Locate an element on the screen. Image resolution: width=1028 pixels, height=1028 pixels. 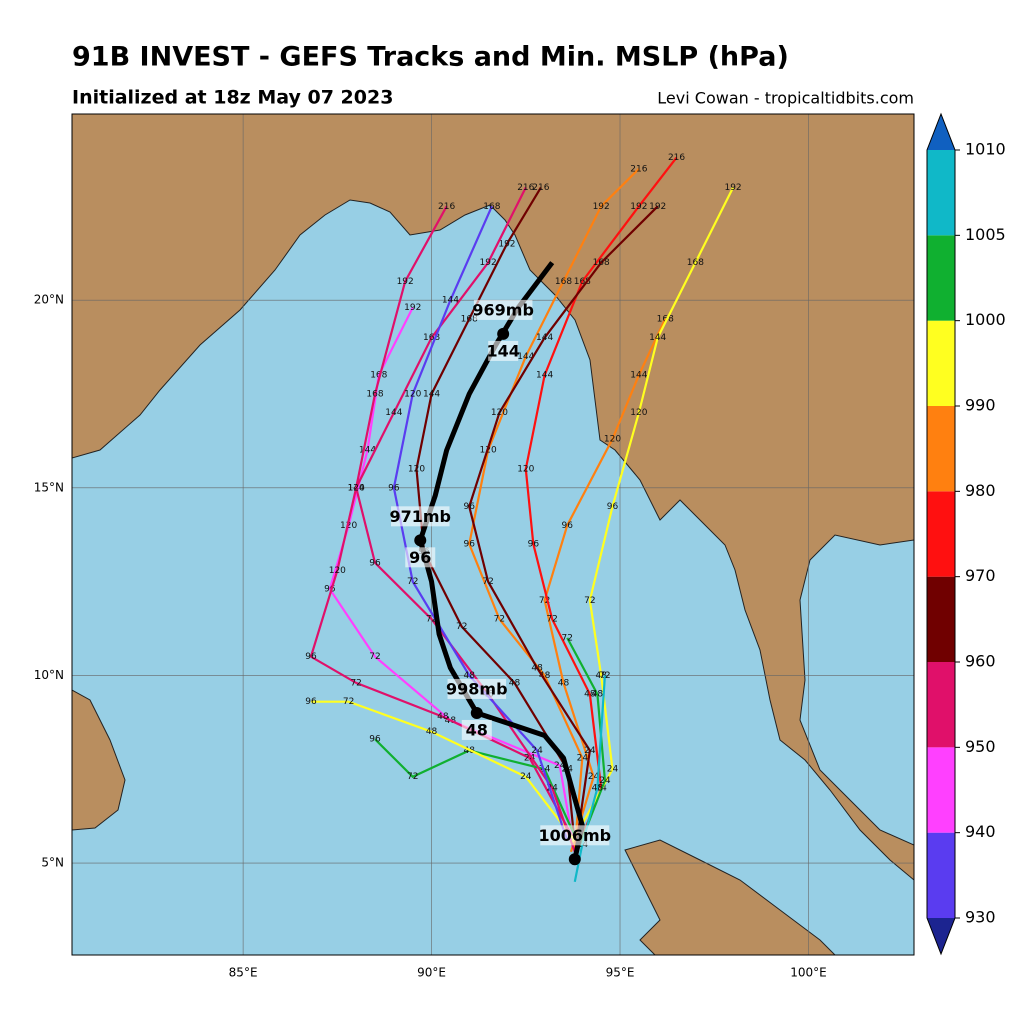
sumatra is located at coordinates (730, 897).